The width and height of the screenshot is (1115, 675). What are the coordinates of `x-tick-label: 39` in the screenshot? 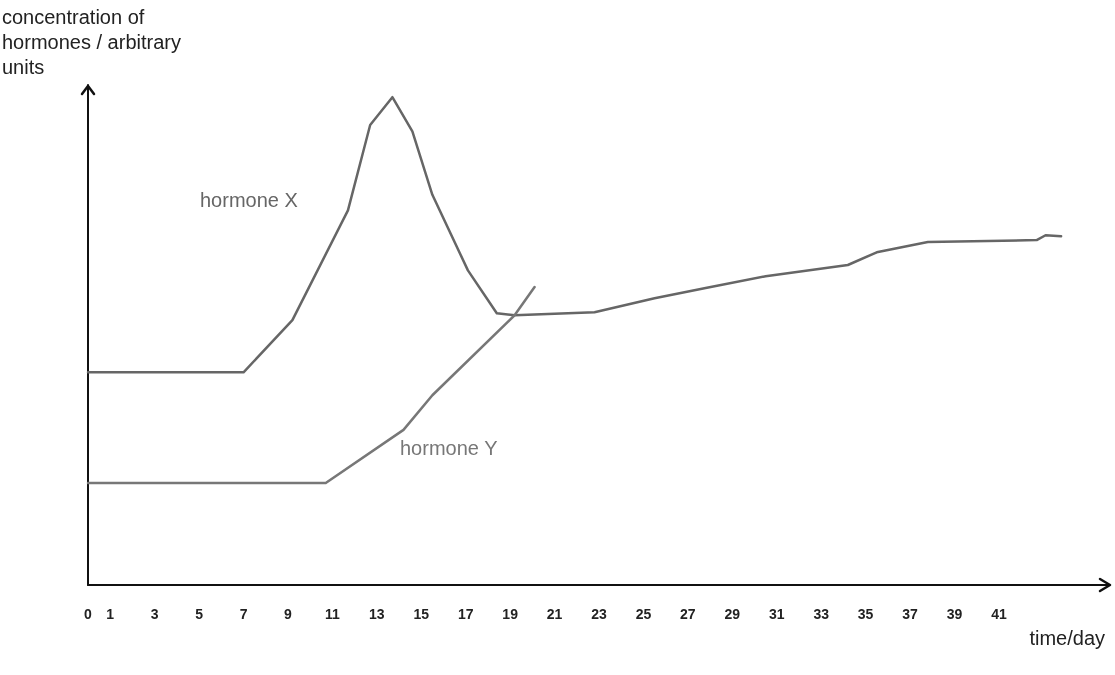 It's located at (954, 614).